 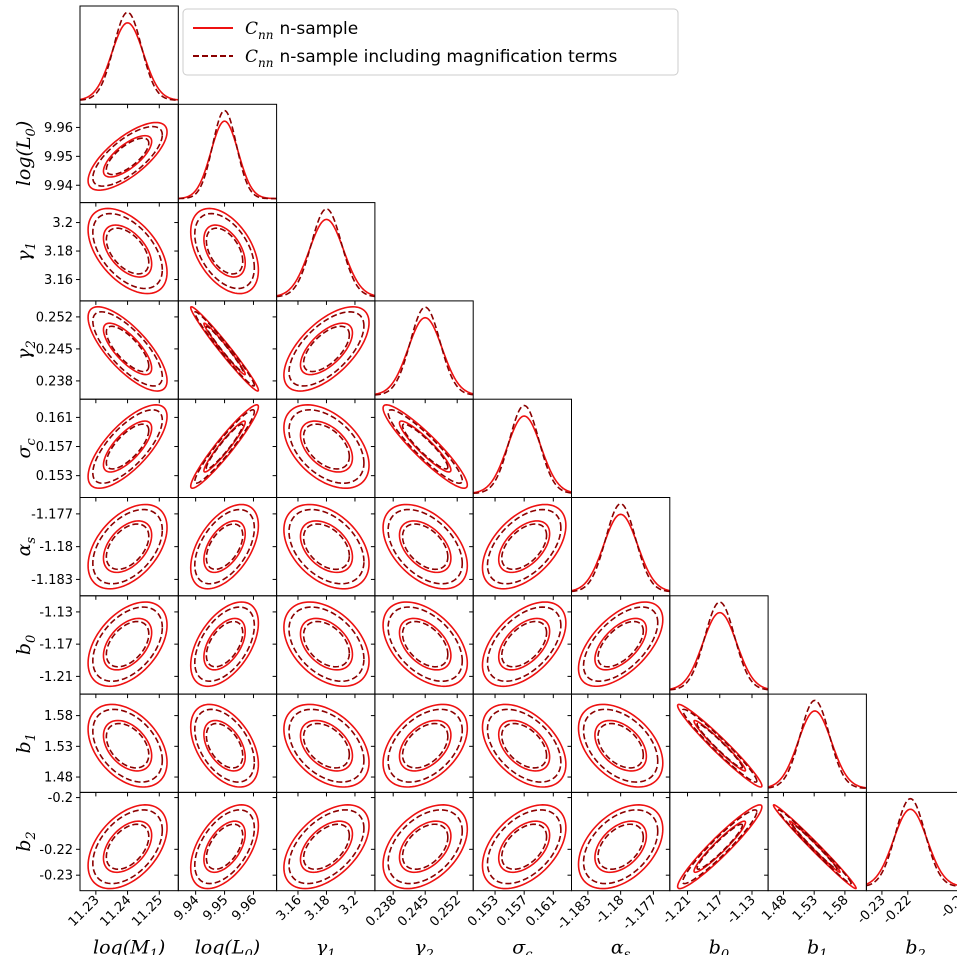 What do you see at coordinates (127, 450) in the screenshot?
I see `panel-sigma_c-vs-log(M_1)` at bounding box center [127, 450].